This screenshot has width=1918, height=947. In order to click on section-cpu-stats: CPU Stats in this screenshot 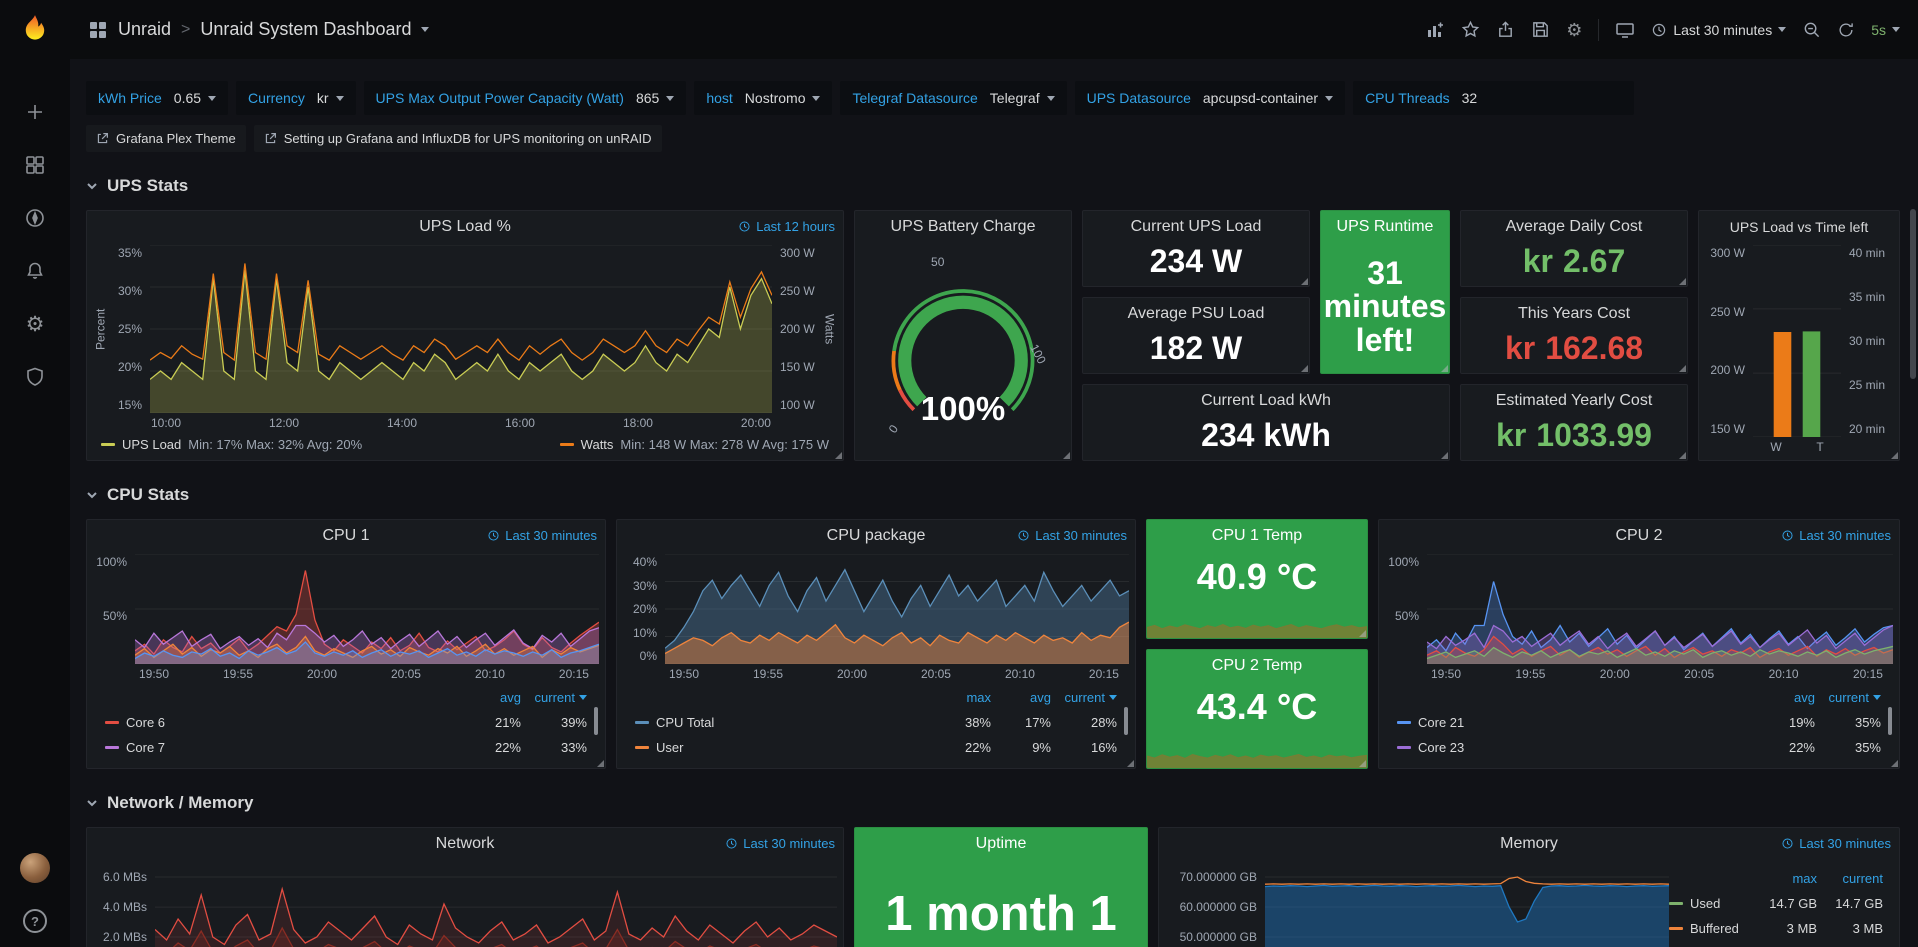, I will do `click(993, 495)`.